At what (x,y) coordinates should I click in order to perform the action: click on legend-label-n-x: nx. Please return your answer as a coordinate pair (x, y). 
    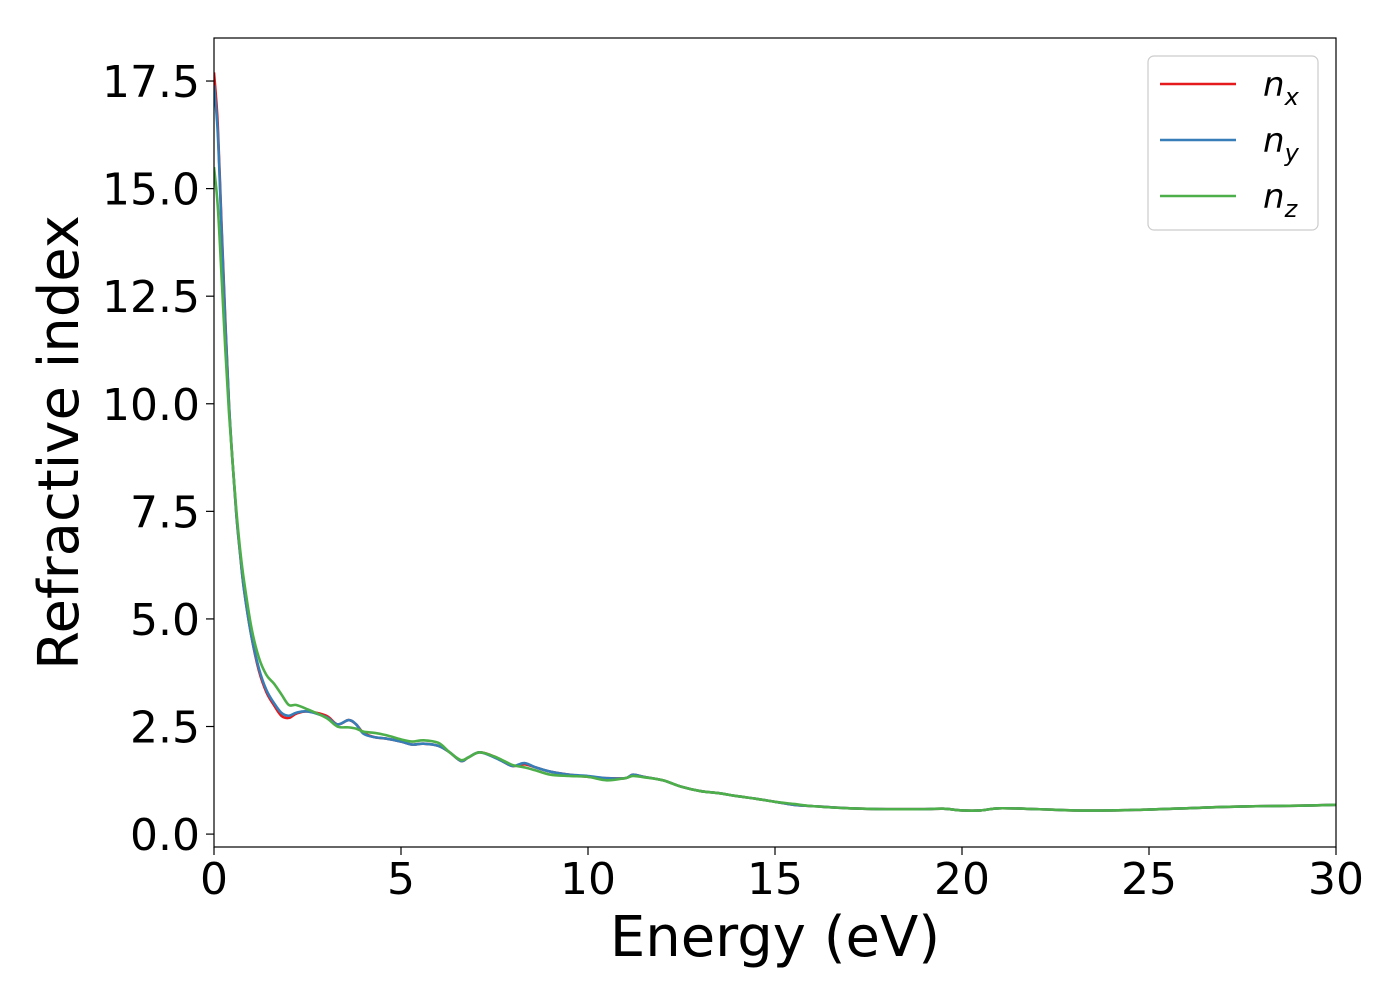
    Looking at the image, I should click on (1281, 88).